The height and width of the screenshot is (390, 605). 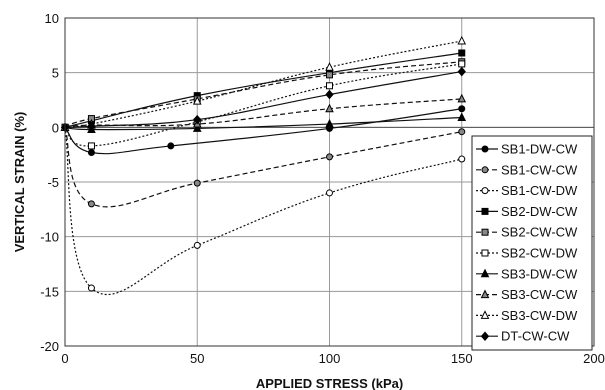 I want to click on legend-item-sb3-cw-cw: SB3-CW-CW, so click(x=527, y=294).